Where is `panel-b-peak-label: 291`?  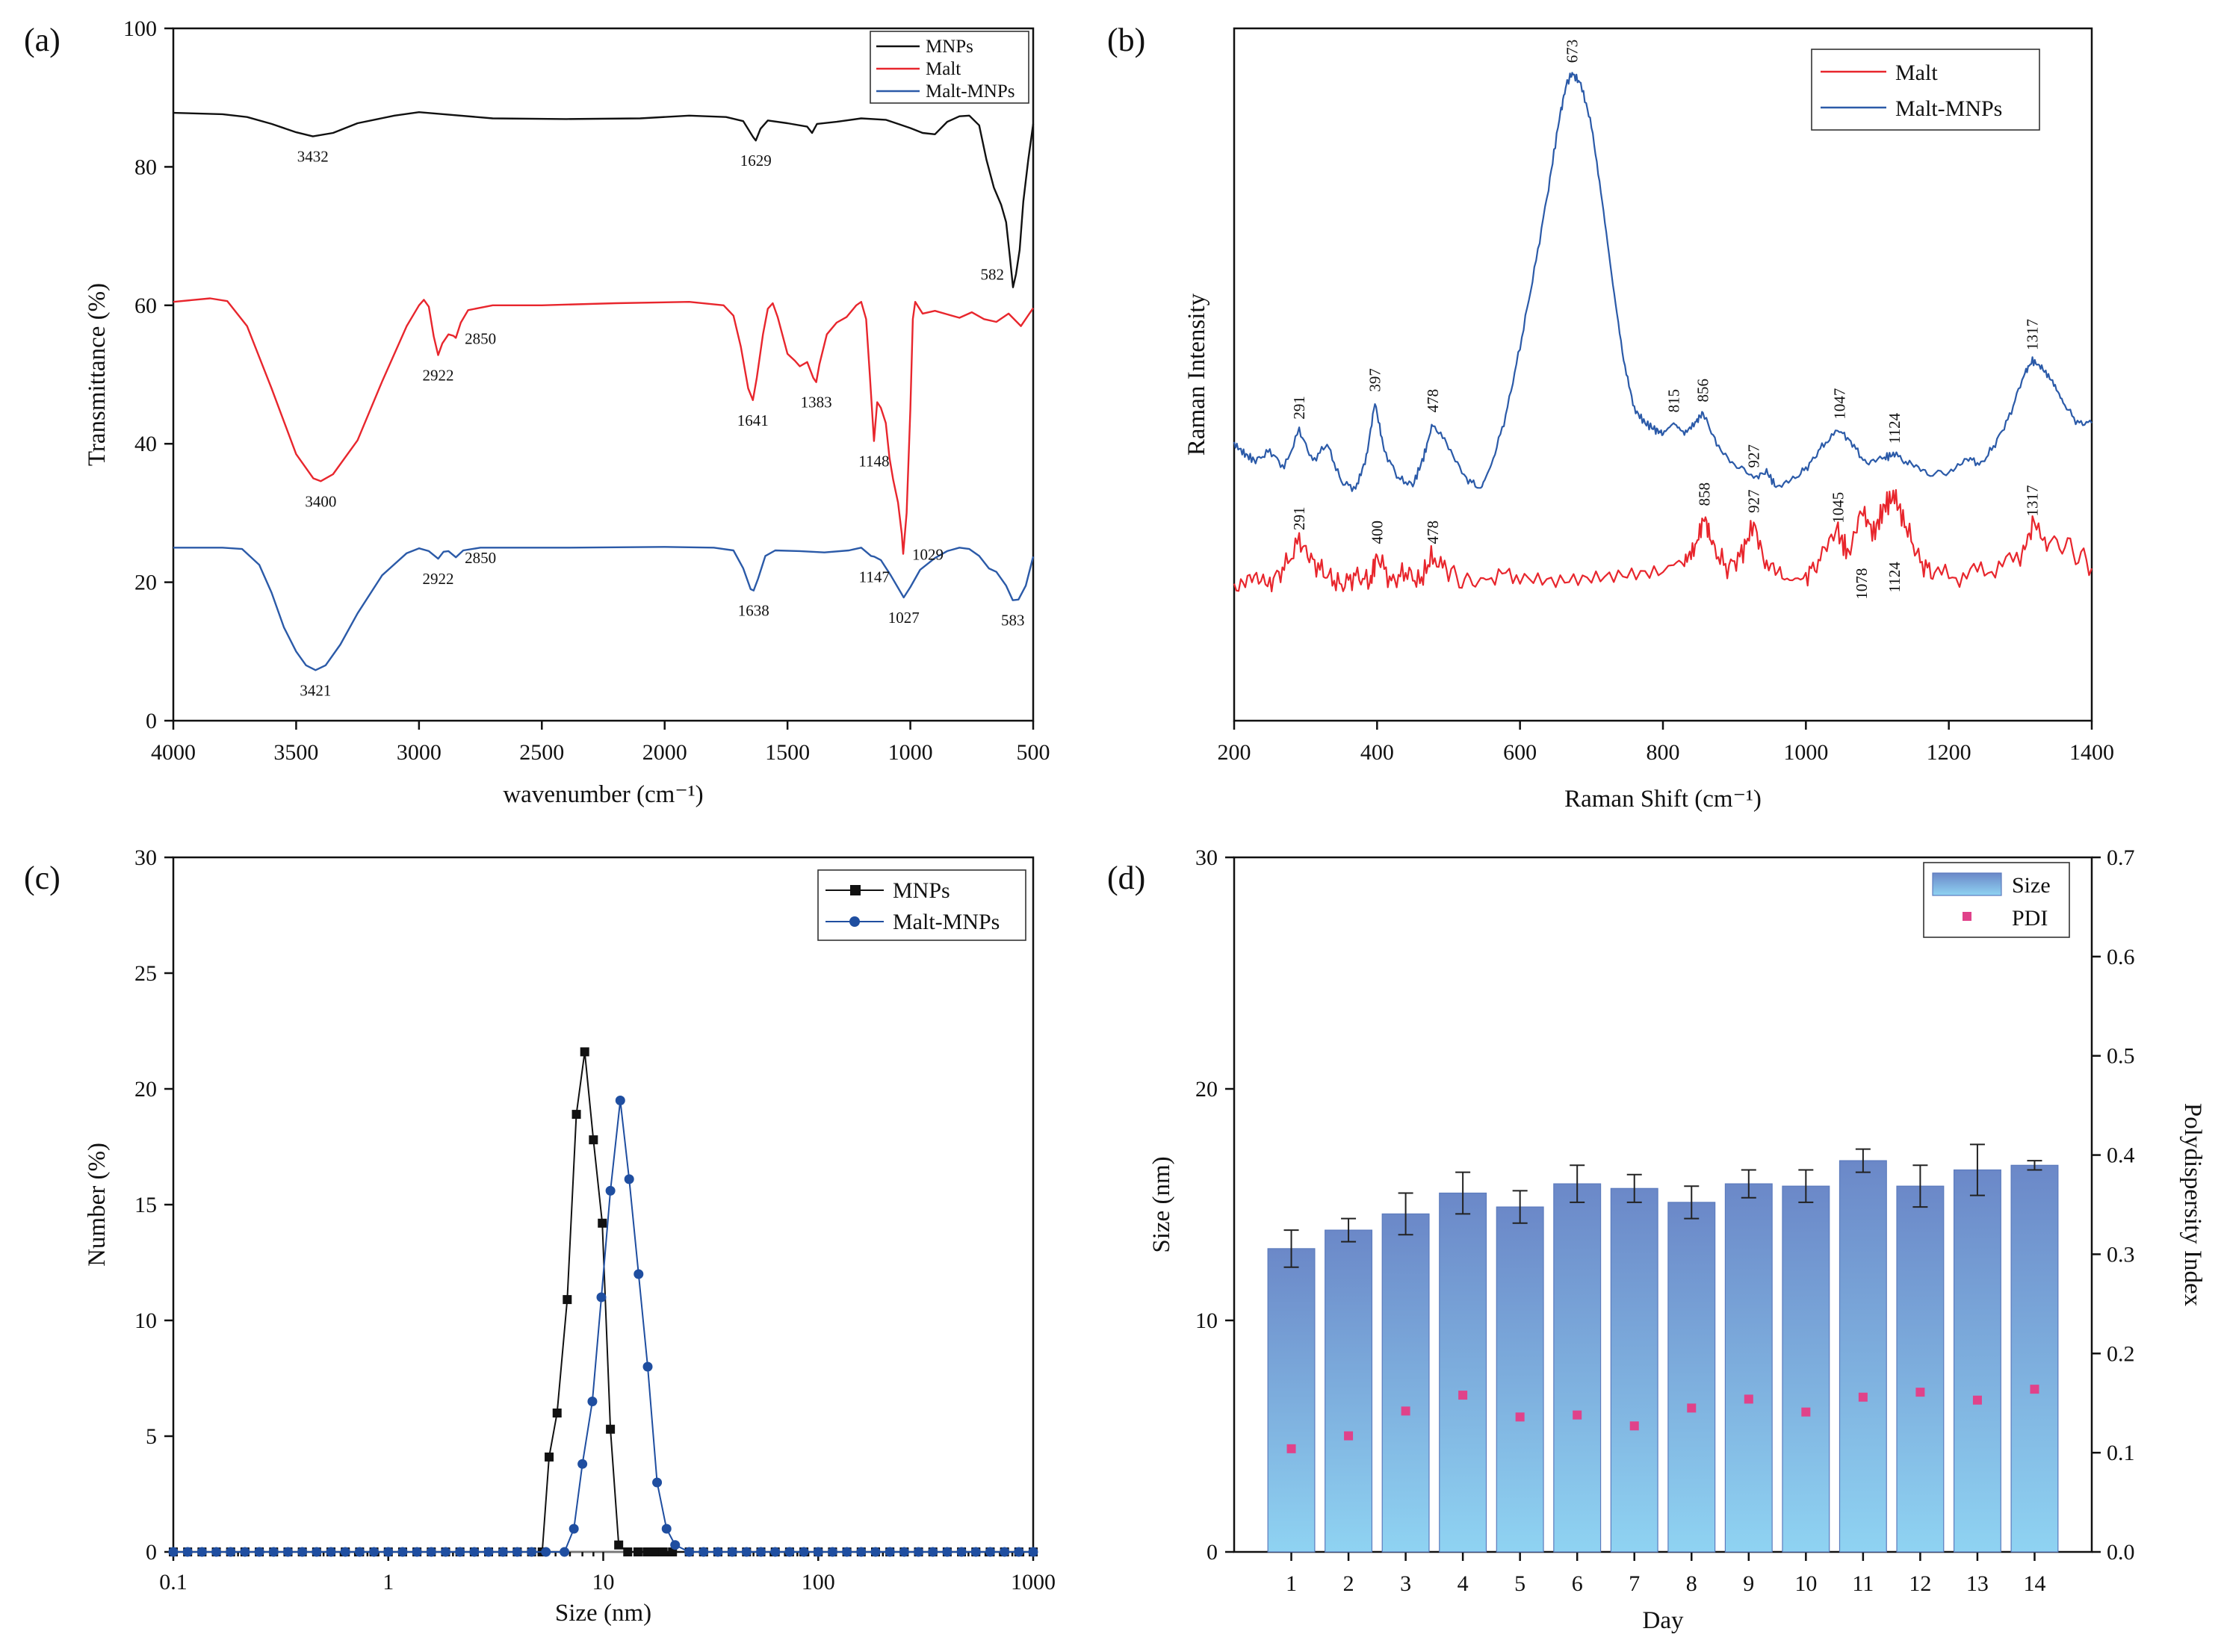 panel-b-peak-label: 291 is located at coordinates (1299, 518).